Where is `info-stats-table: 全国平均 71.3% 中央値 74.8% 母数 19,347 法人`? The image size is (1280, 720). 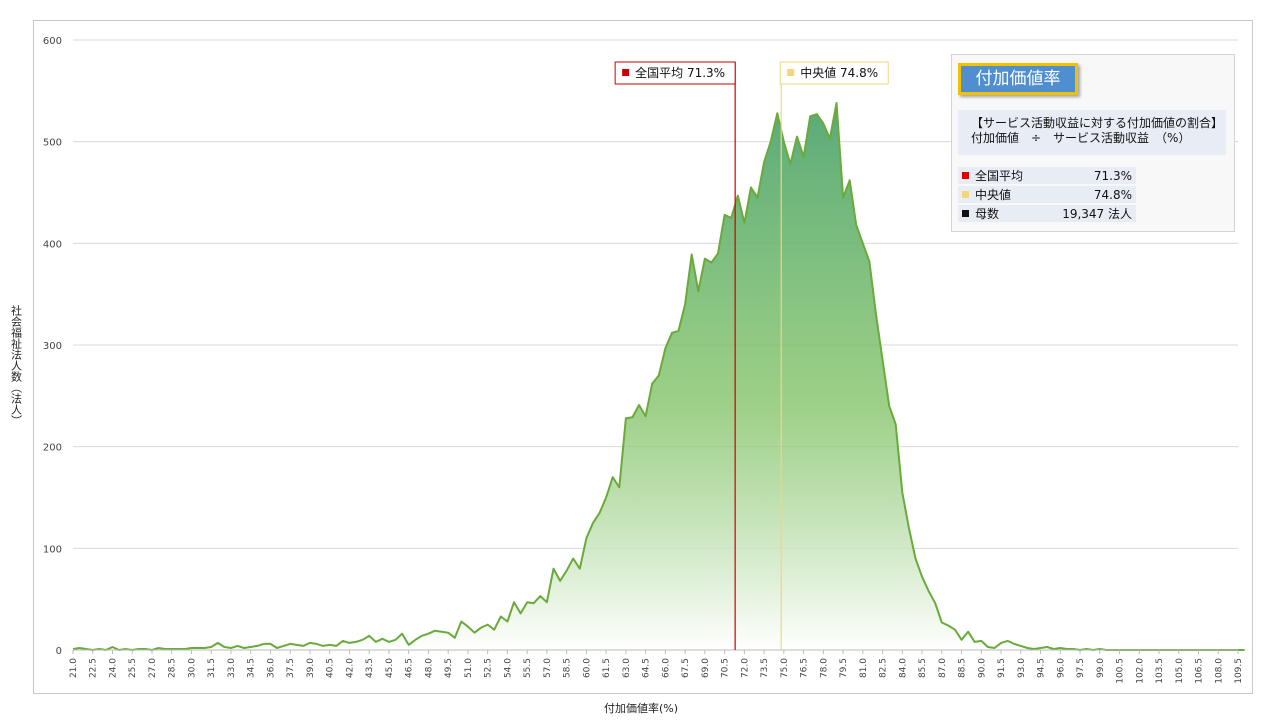 info-stats-table: 全国平均 71.3% 中央値 74.8% 母数 19,347 法人 is located at coordinates (1047, 194).